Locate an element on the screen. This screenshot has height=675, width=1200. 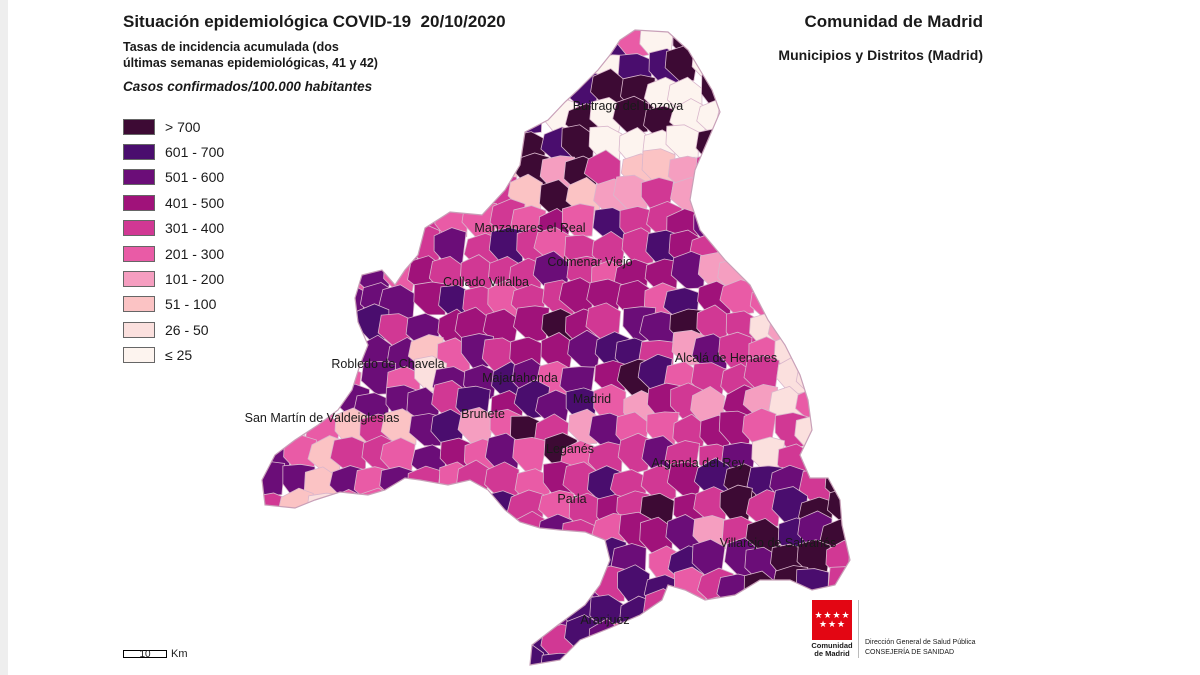
place-label: Collado Villalba is located at coordinates (486, 282).